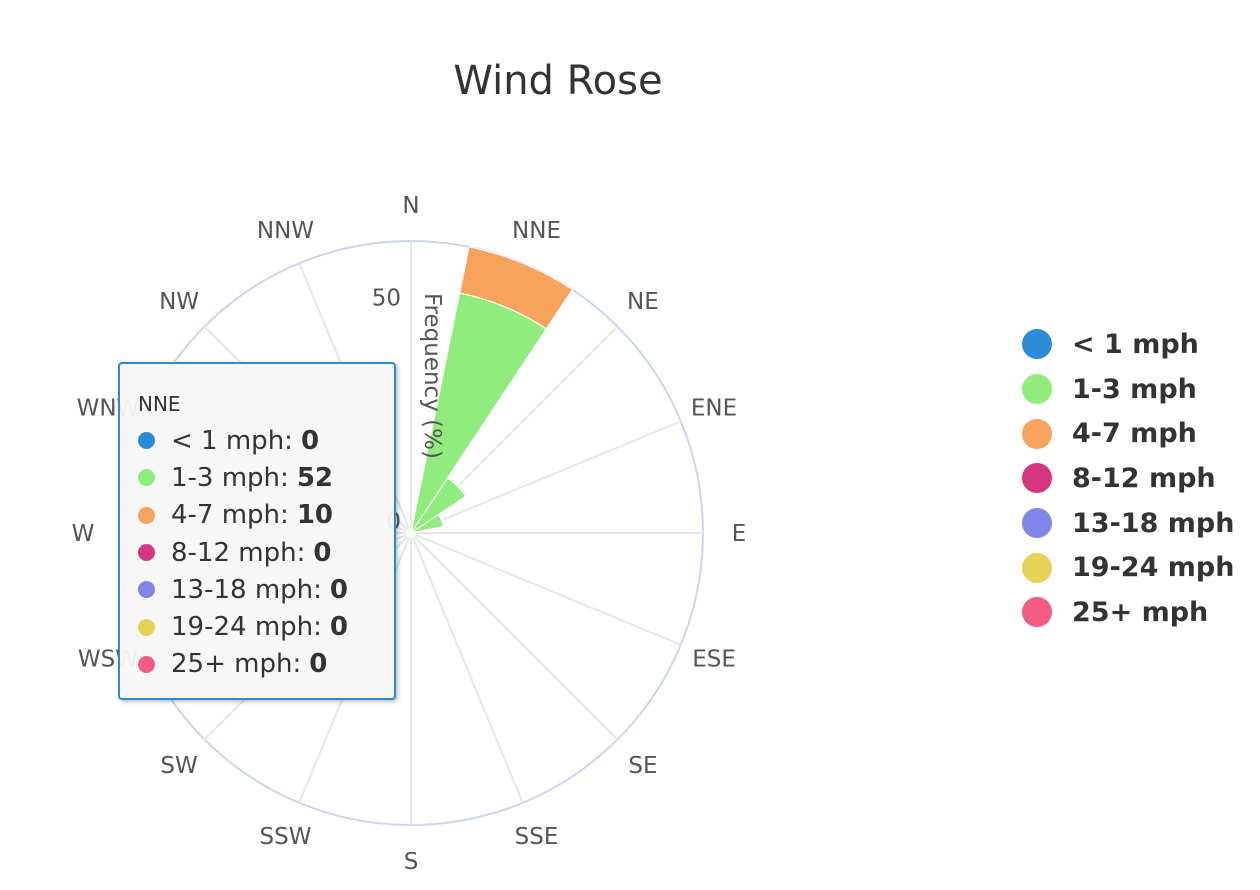 The width and height of the screenshot is (1260, 890). I want to click on direction-label-ne: NE, so click(643, 302).